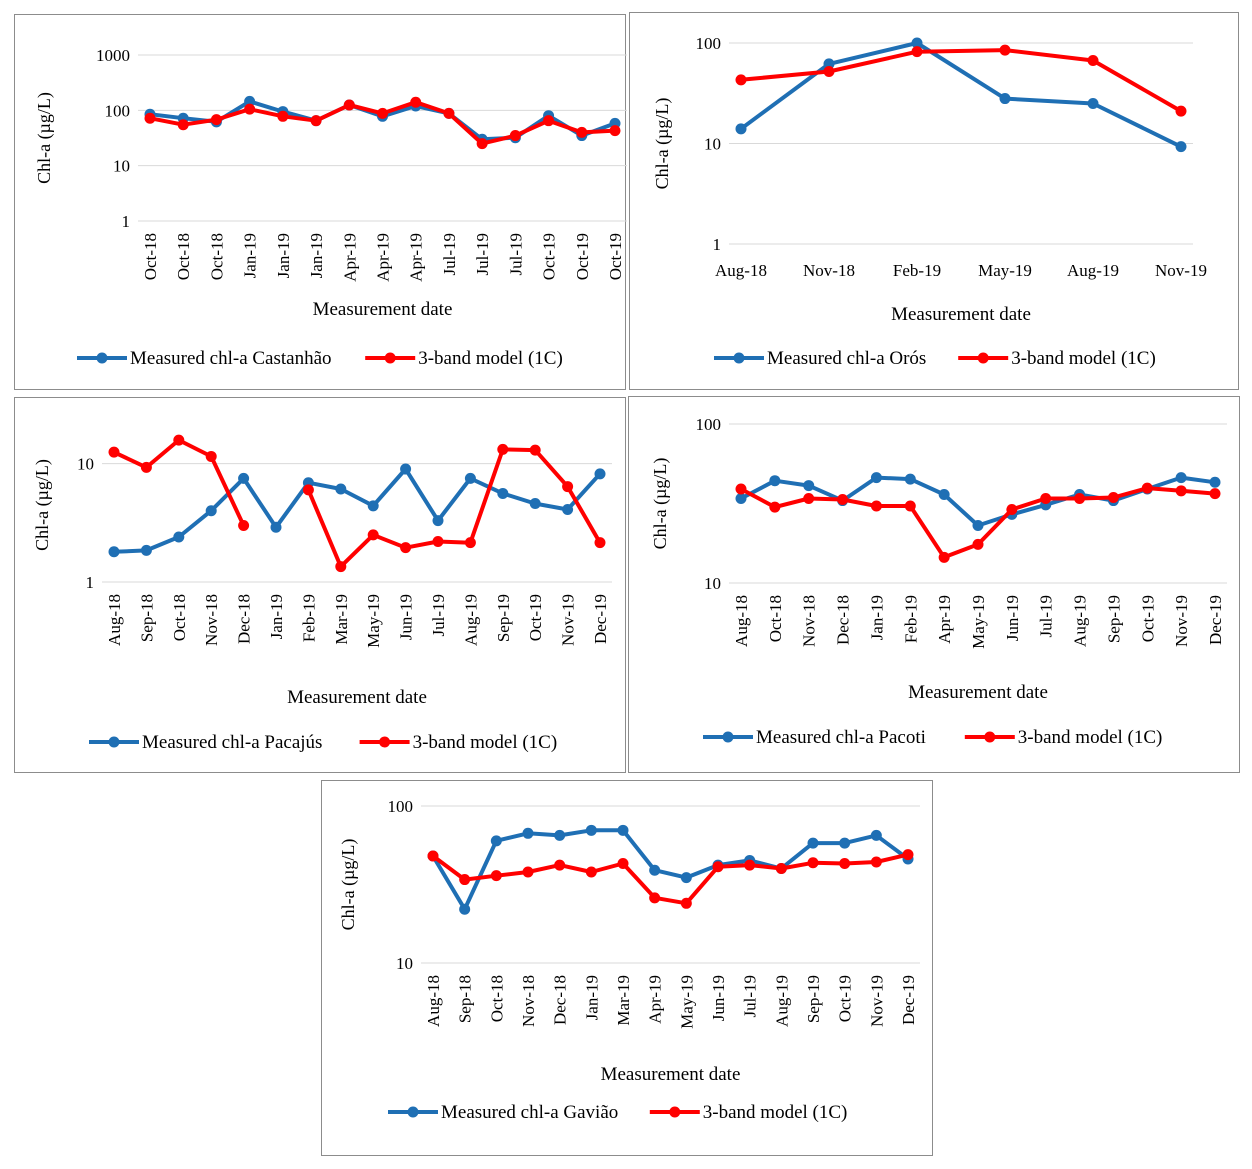 This screenshot has width=1252, height=1169. I want to click on legend-entry: Measured chl-a Pacoti, so click(814, 737).